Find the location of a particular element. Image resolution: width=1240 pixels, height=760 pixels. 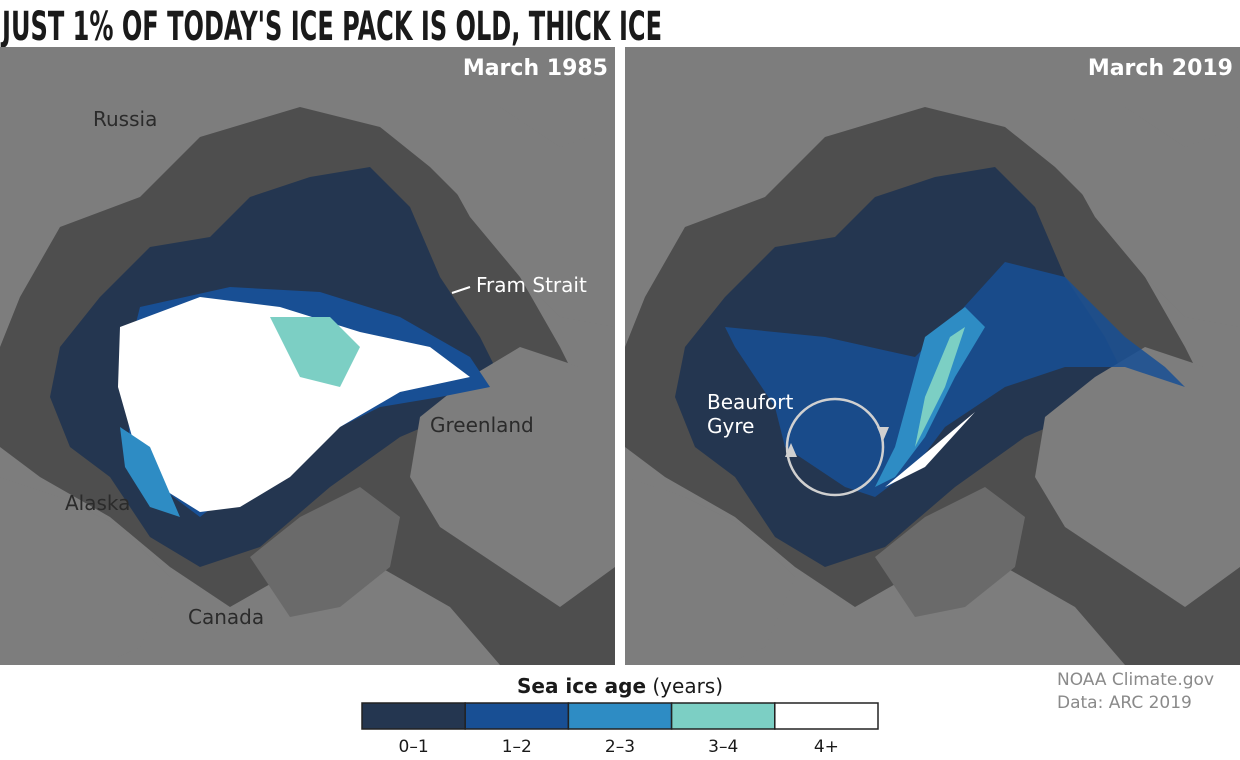

credit: NOAA Climate.gov is located at coordinates (1135, 680).